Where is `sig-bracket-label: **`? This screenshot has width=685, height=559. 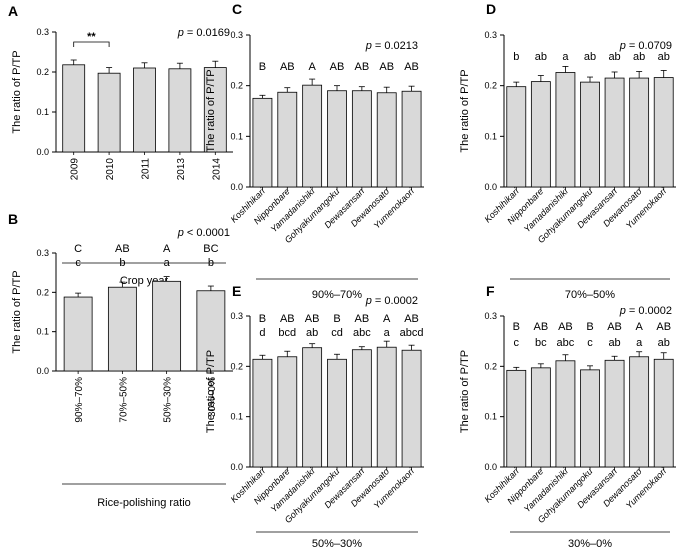 sig-bracket-label: ** is located at coordinates (91, 37).